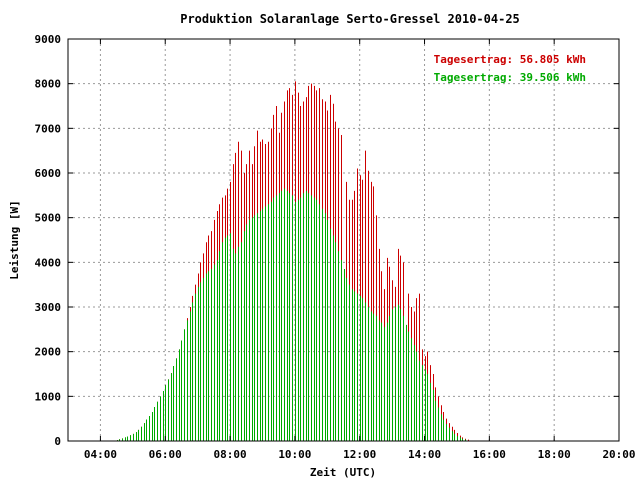 This screenshot has width=640, height=480. I want to click on x-tick-label: 16:00, so click(489, 454).